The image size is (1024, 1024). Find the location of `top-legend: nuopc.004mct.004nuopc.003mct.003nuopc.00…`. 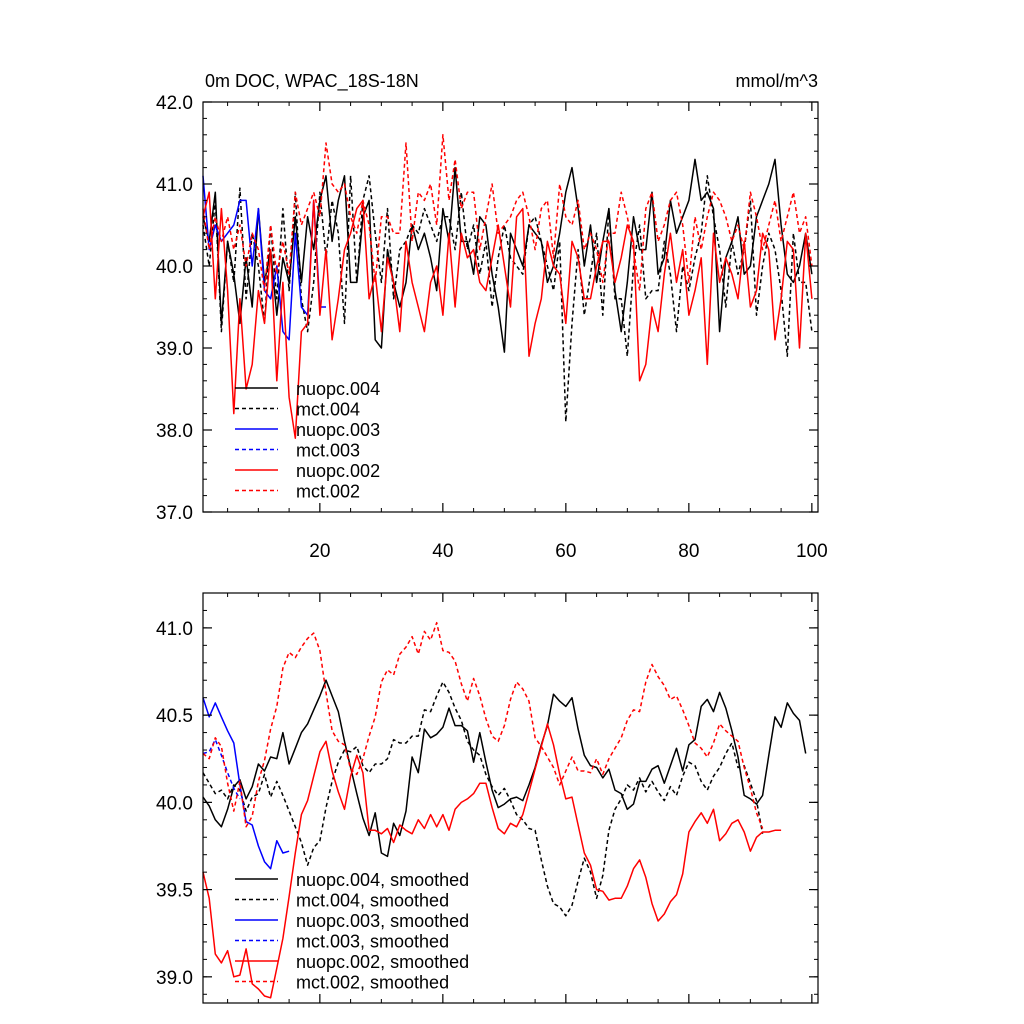

top-legend: nuopc.004mct.004nuopc.003mct.003nuopc.00… is located at coordinates (307, 440).